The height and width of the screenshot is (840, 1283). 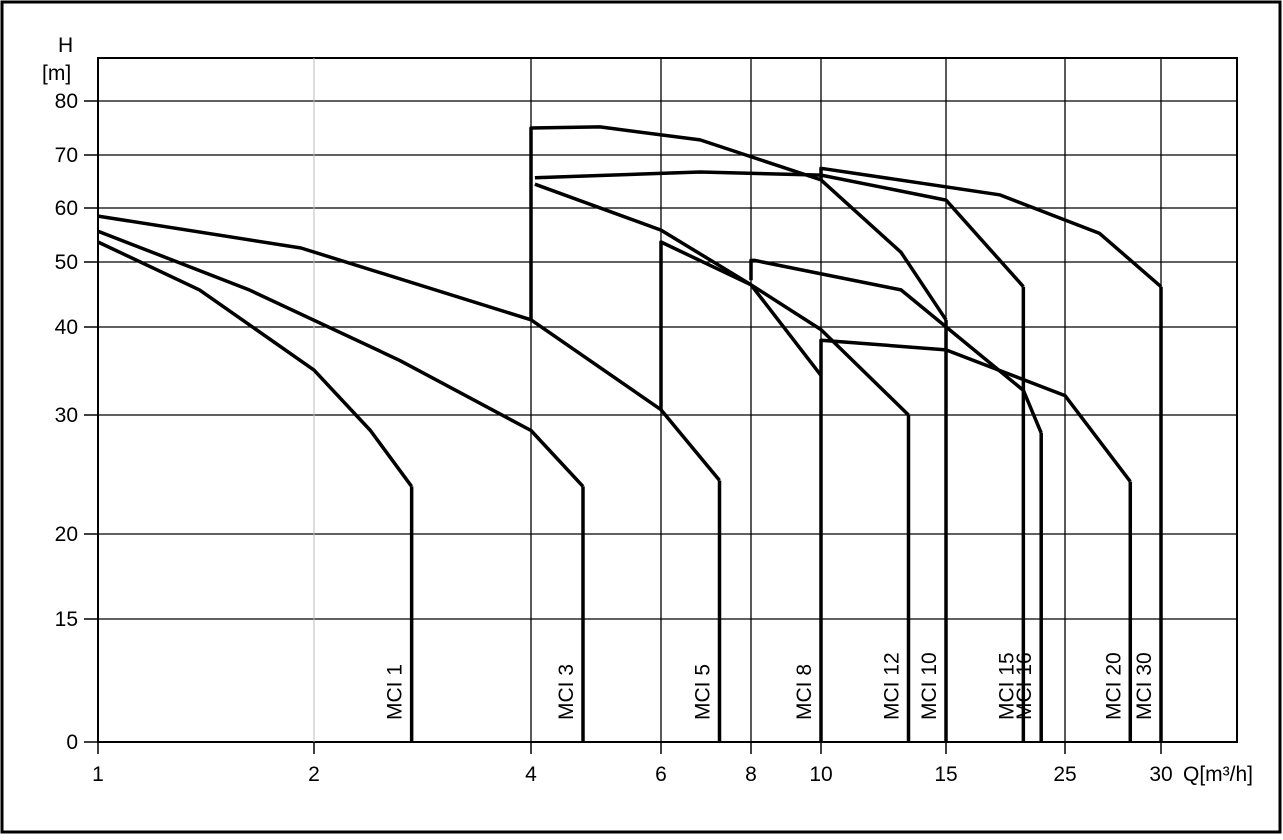 What do you see at coordinates (1006, 686) in the screenshot?
I see `curve-label: MCI 15` at bounding box center [1006, 686].